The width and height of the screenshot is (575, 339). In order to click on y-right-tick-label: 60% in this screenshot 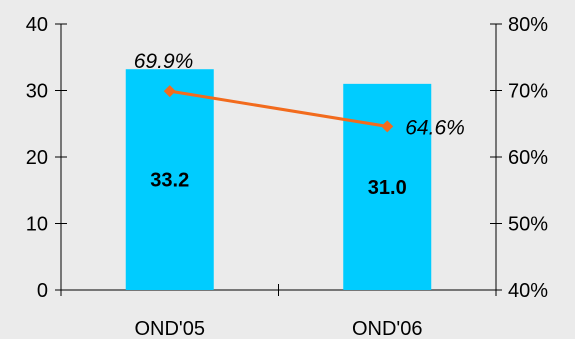, I will do `click(528, 158)`.